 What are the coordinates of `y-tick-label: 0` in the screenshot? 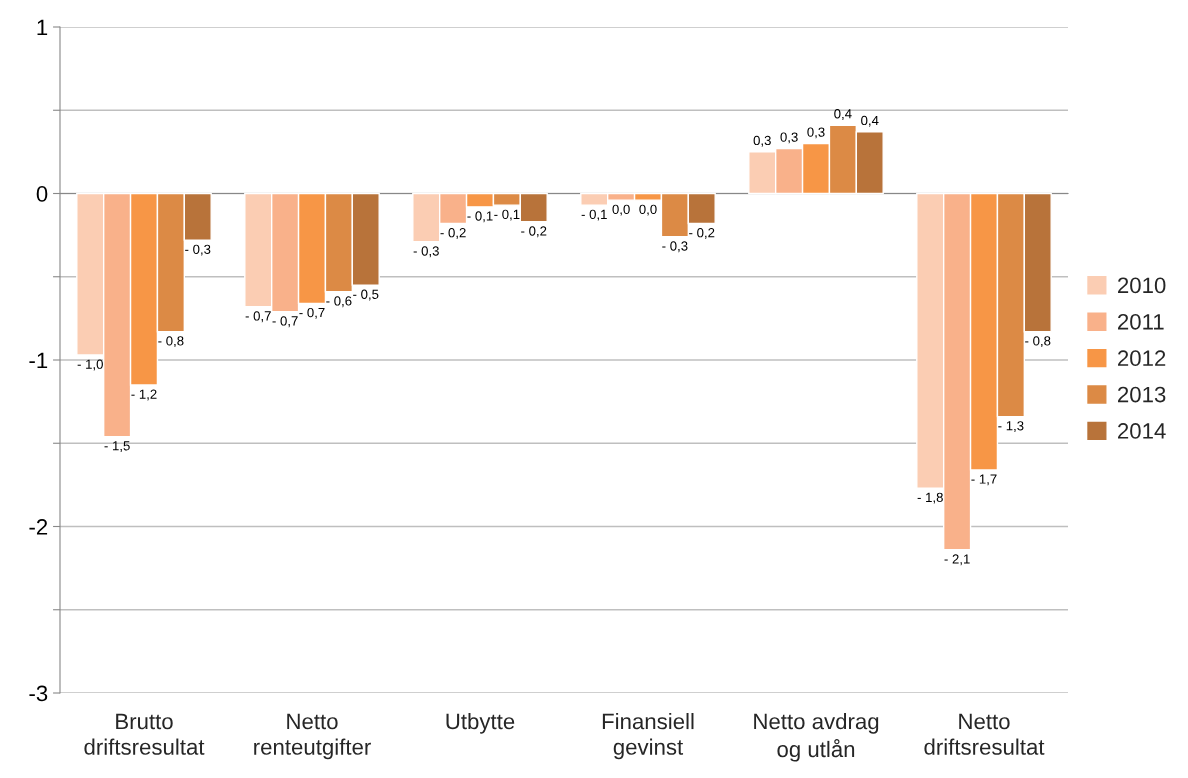 It's located at (42, 194).